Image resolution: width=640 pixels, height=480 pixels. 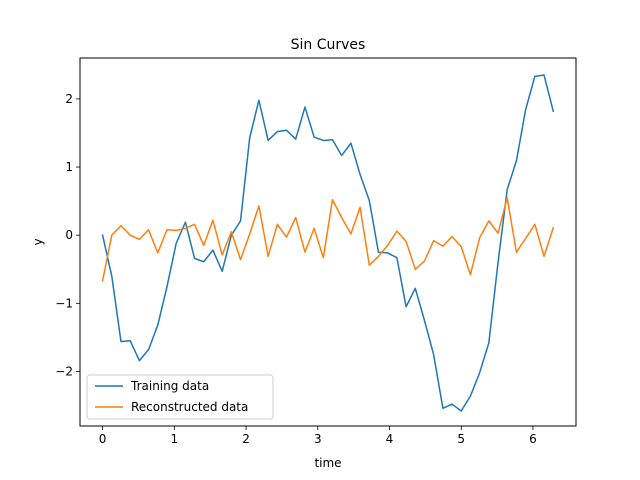 What do you see at coordinates (327, 463) in the screenshot?
I see `x-axis-label: time` at bounding box center [327, 463].